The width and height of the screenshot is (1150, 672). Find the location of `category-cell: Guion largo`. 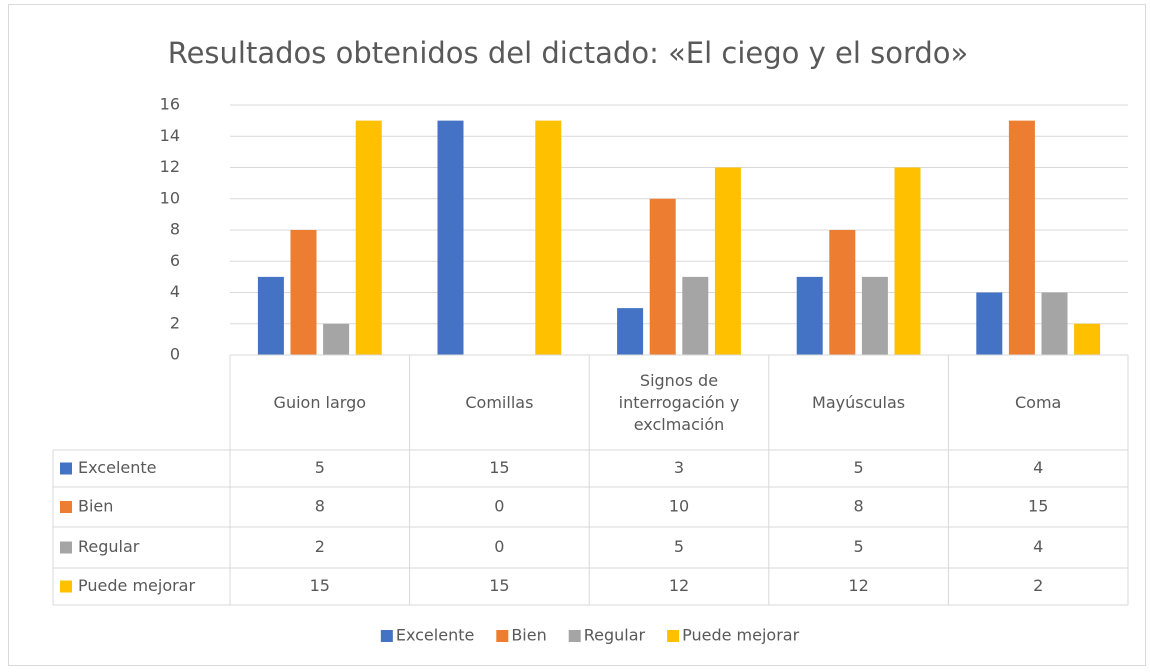

category-cell: Guion largo is located at coordinates (320, 402).